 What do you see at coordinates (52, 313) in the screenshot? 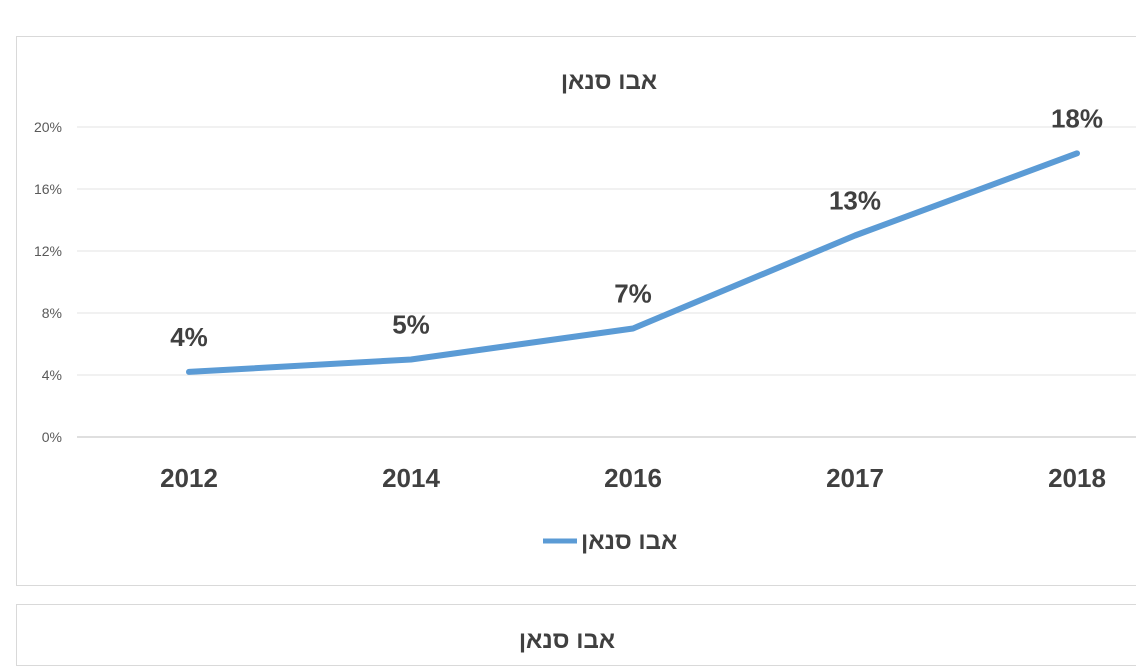
I see `y-tick-label: 8%` at bounding box center [52, 313].